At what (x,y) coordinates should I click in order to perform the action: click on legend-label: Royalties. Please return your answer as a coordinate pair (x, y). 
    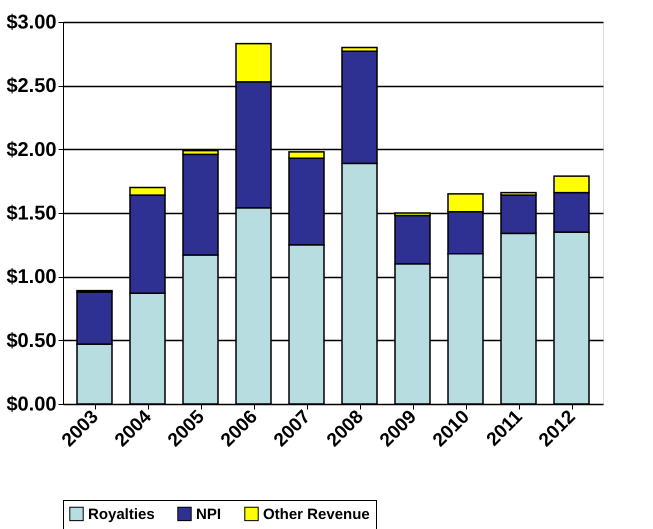
    Looking at the image, I should click on (121, 514).